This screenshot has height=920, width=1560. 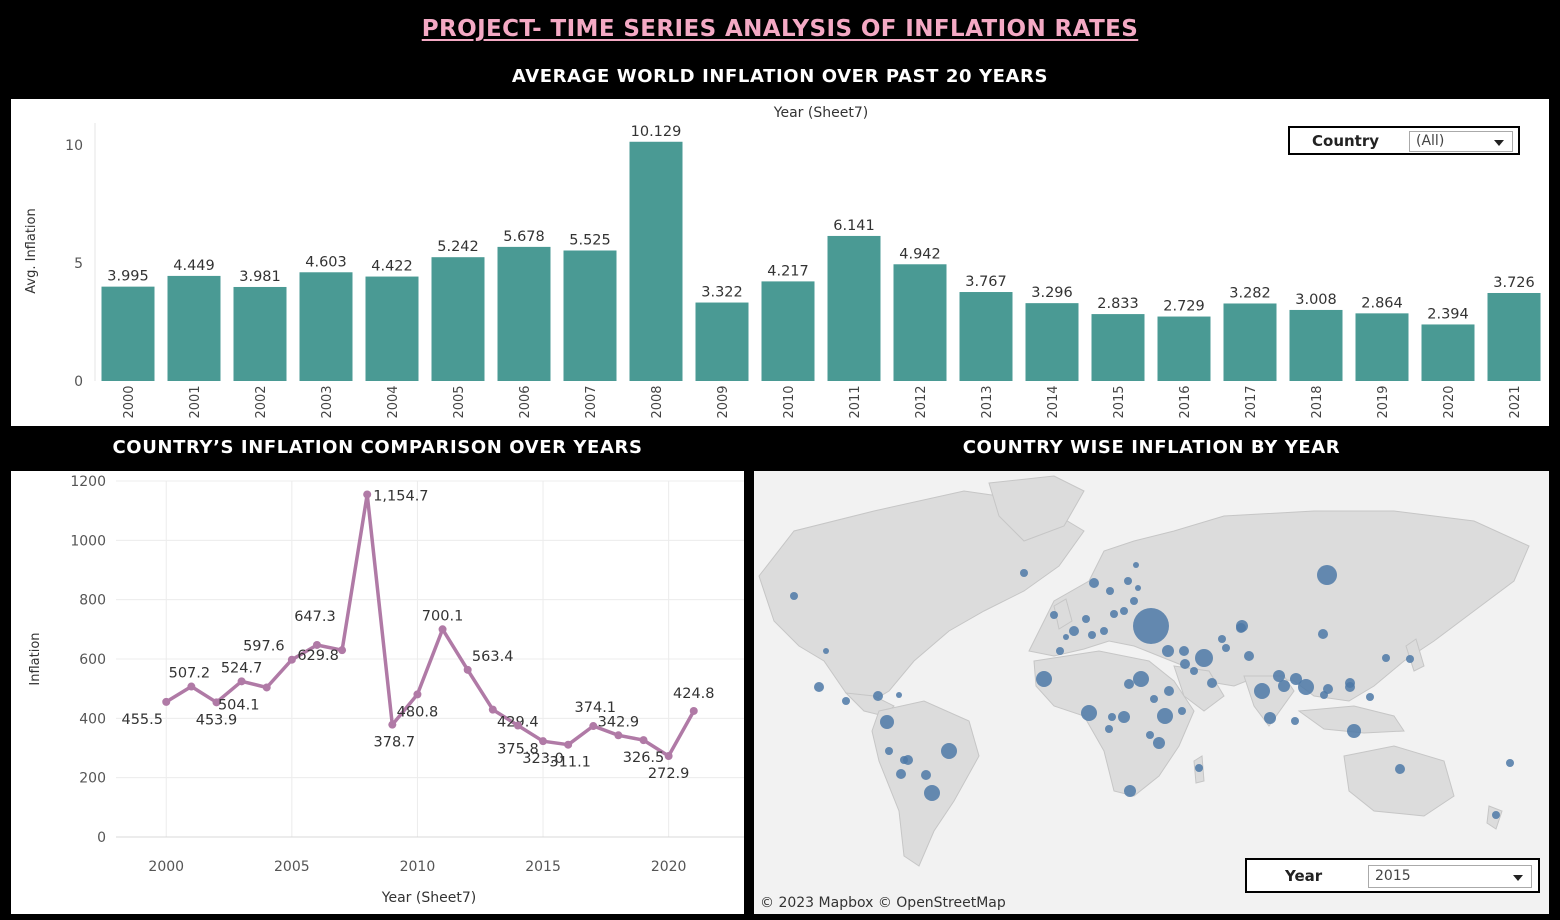 I want to click on country-filter: Country (All), so click(x=1404, y=140).